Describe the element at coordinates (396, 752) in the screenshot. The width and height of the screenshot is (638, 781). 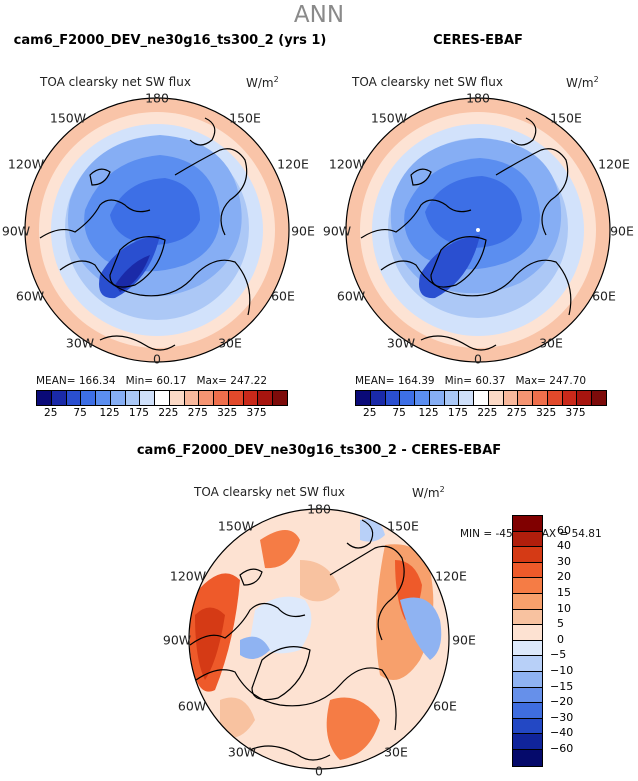
I see `diff-lon-30e: 30E` at that location.